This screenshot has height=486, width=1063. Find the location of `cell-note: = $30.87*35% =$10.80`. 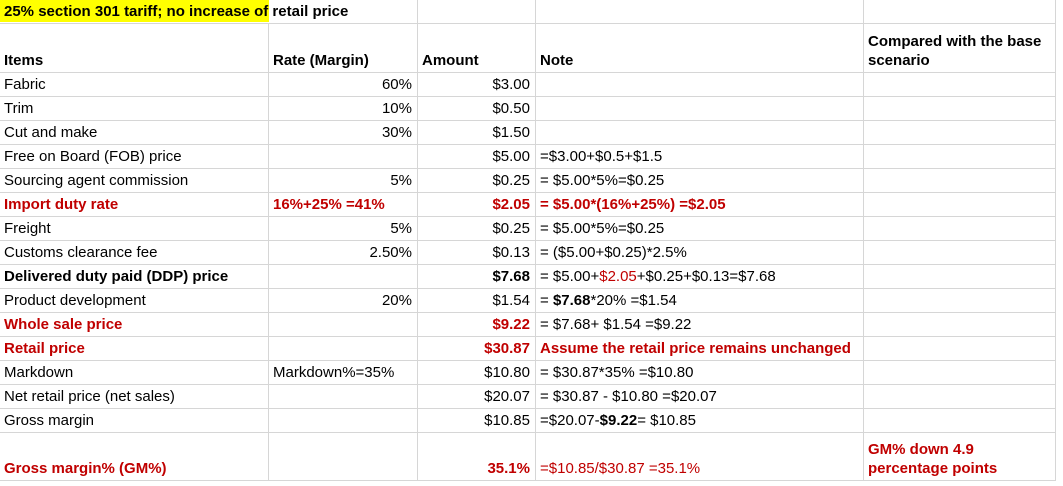

cell-note: = $30.87*35% =$10.80 is located at coordinates (700, 373).